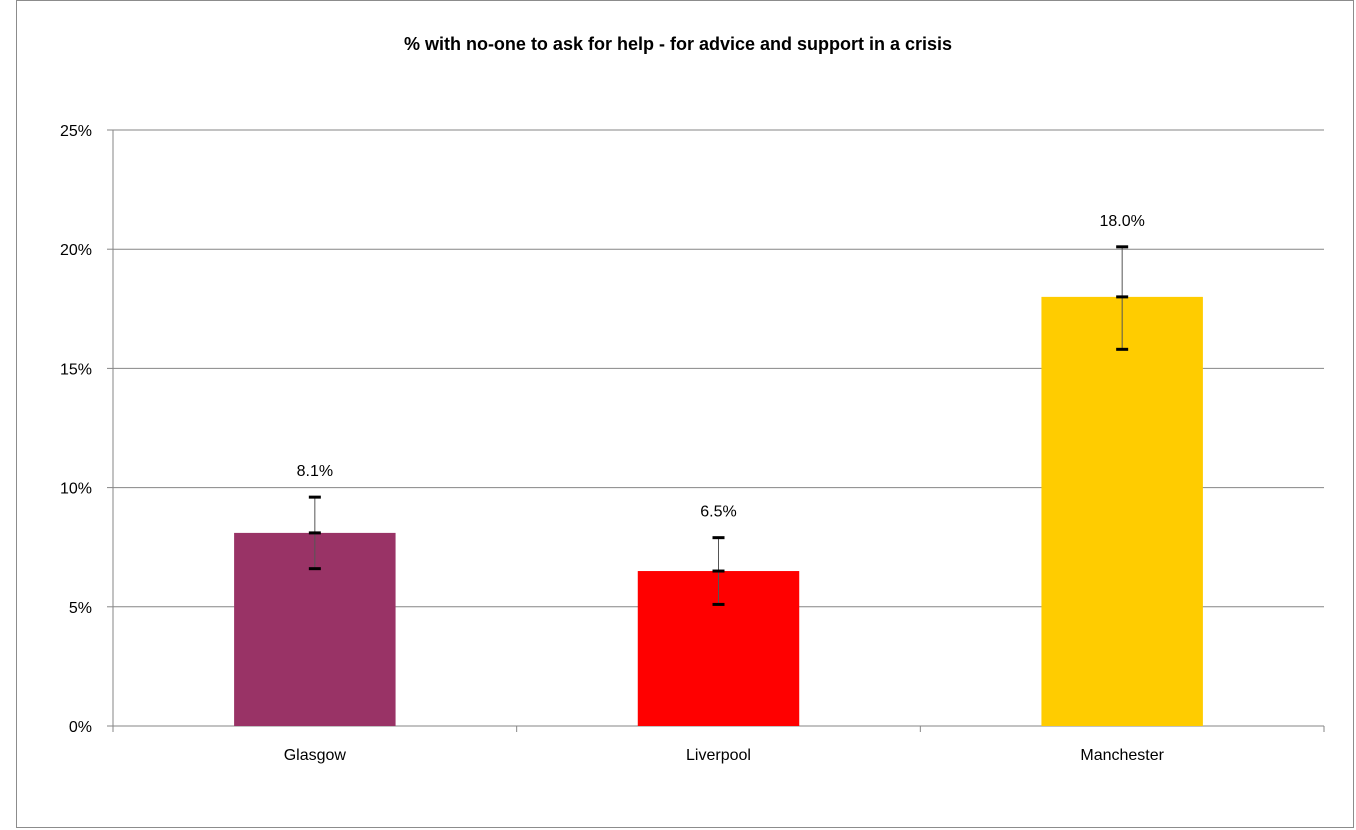  I want to click on data-label: 6.5%, so click(718, 512).